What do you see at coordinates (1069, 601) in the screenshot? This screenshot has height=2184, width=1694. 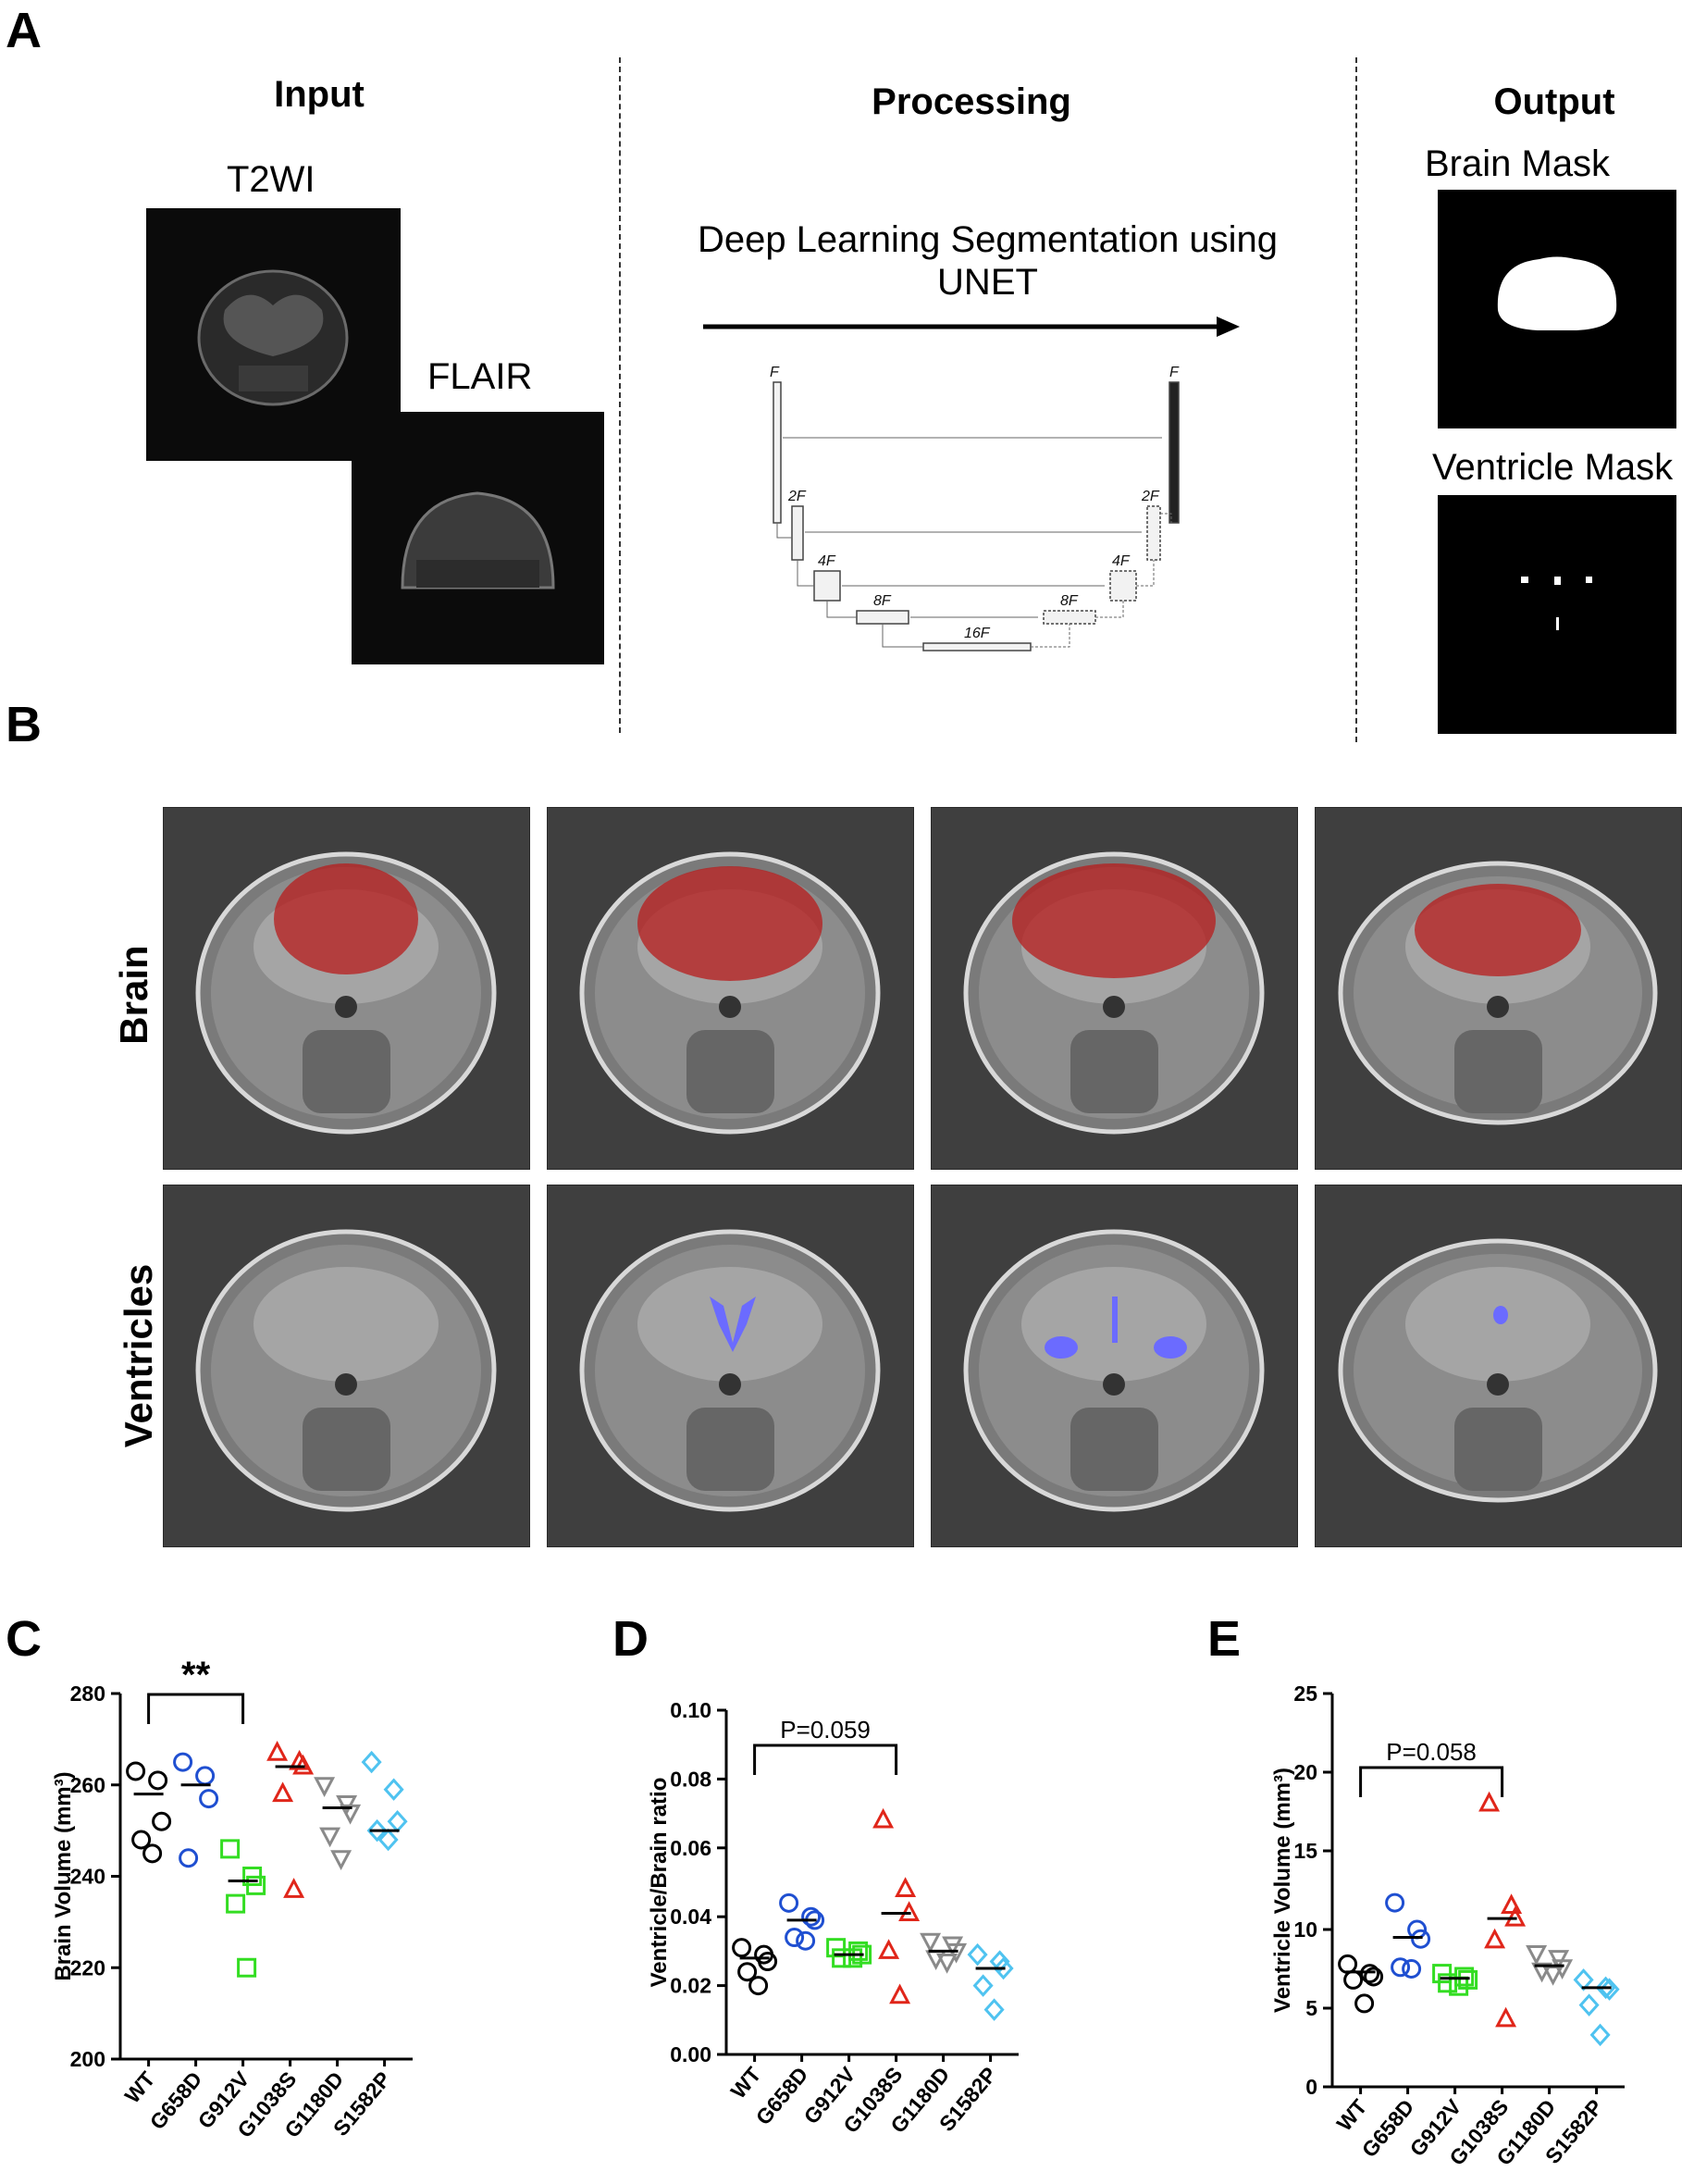 I see `unet-label-8f-right: 8F` at bounding box center [1069, 601].